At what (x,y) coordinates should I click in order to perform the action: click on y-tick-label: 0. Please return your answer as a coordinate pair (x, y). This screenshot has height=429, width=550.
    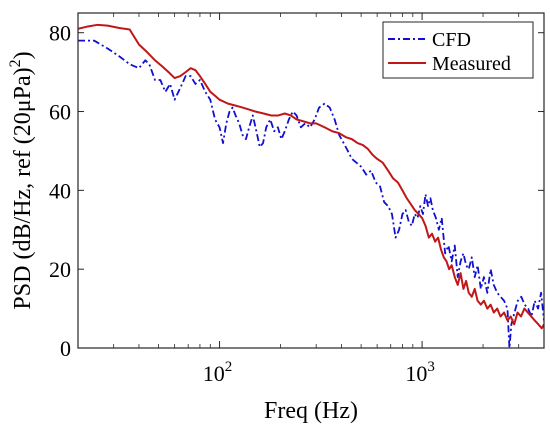
    Looking at the image, I should click on (65, 348).